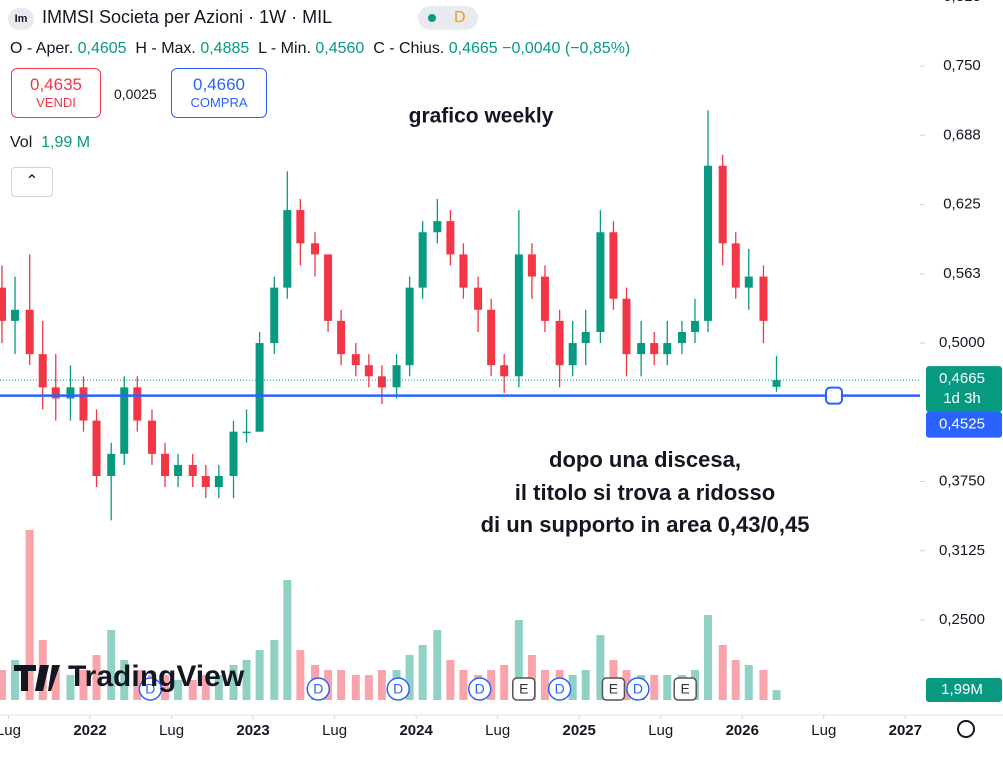 The height and width of the screenshot is (763, 1003). What do you see at coordinates (219, 102) in the screenshot?
I see `buy-text: COMPRA` at bounding box center [219, 102].